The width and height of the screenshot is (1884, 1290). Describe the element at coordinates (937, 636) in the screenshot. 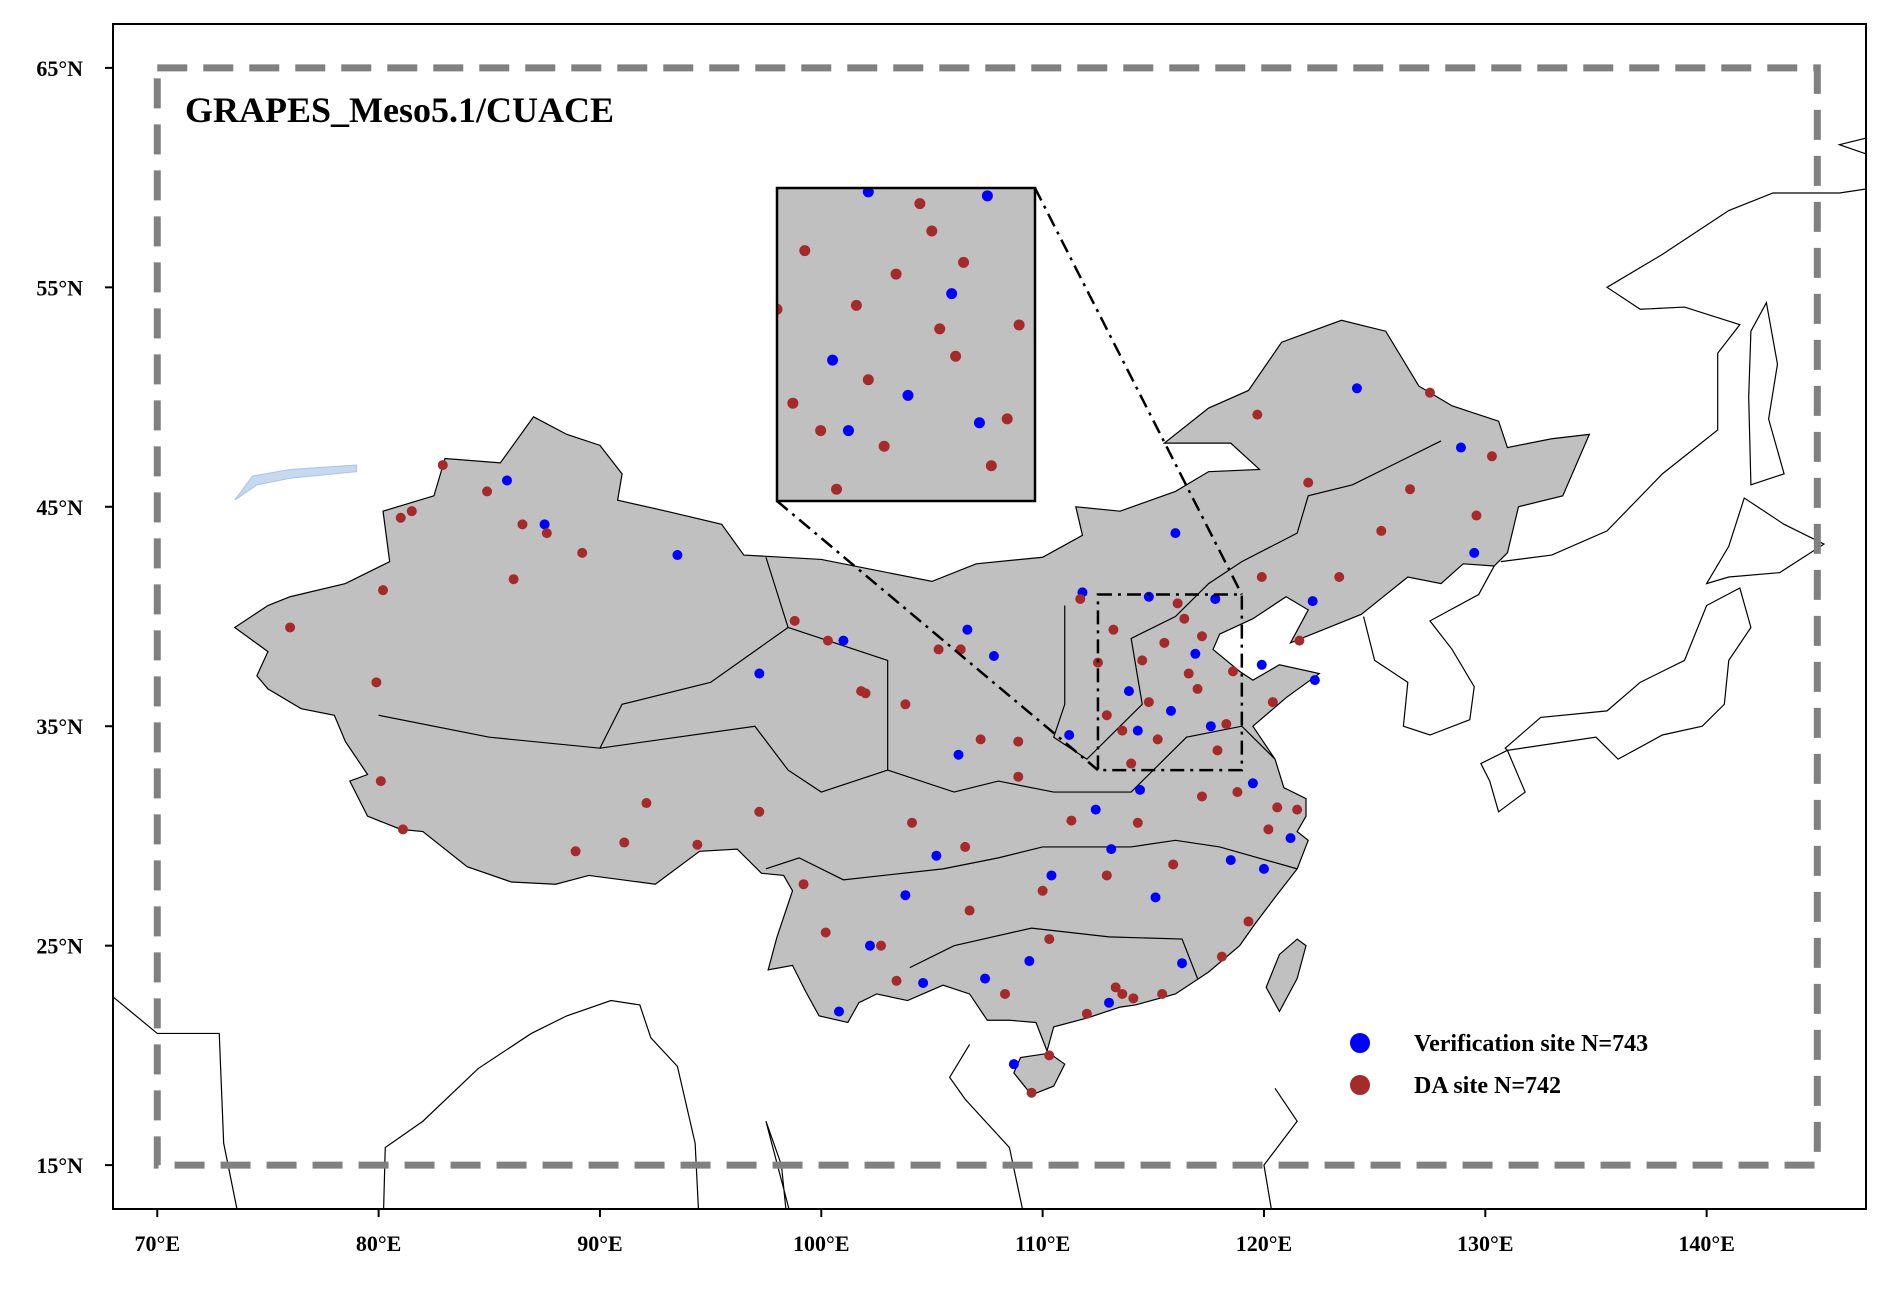

I see `connector` at that location.